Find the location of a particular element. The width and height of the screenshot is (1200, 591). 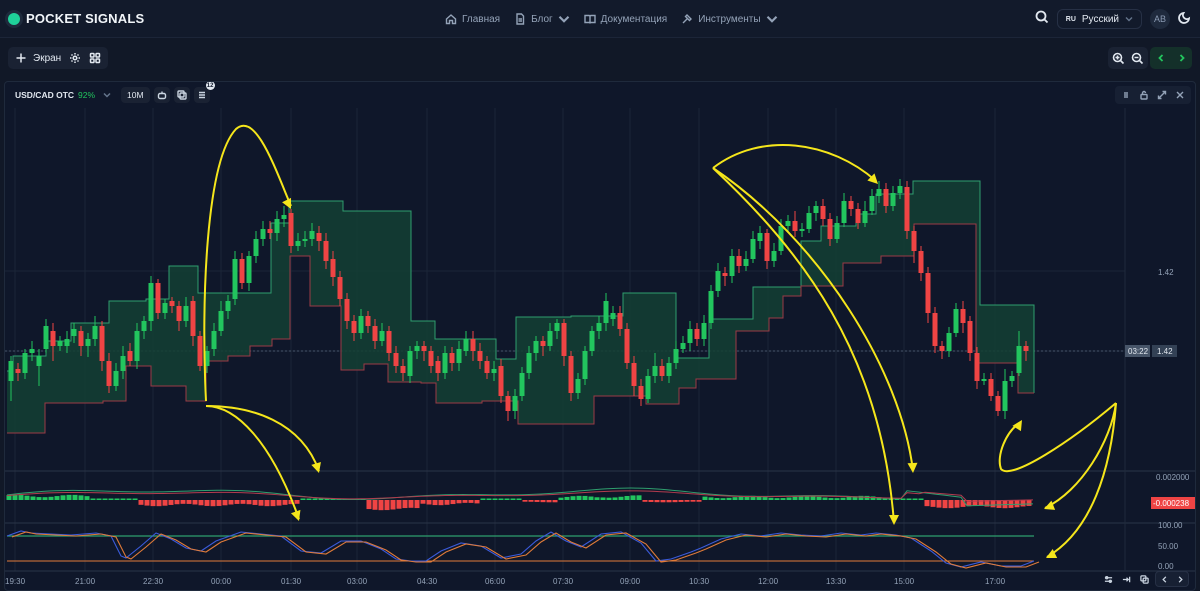

expand-icon is located at coordinates (1162, 95).